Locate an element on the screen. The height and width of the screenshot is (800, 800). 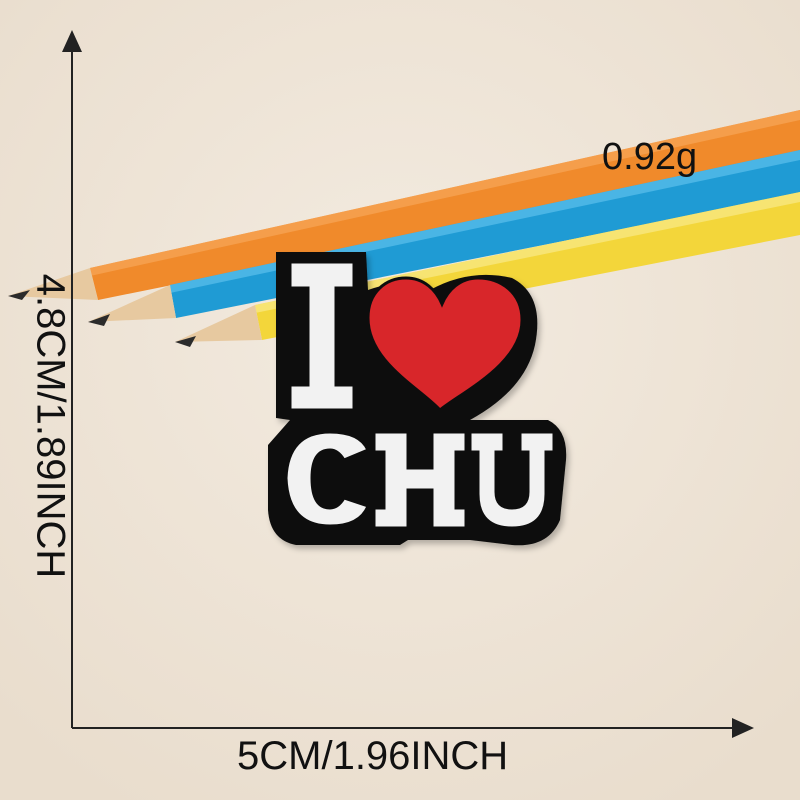
letter-i is located at coordinates (322, 336).